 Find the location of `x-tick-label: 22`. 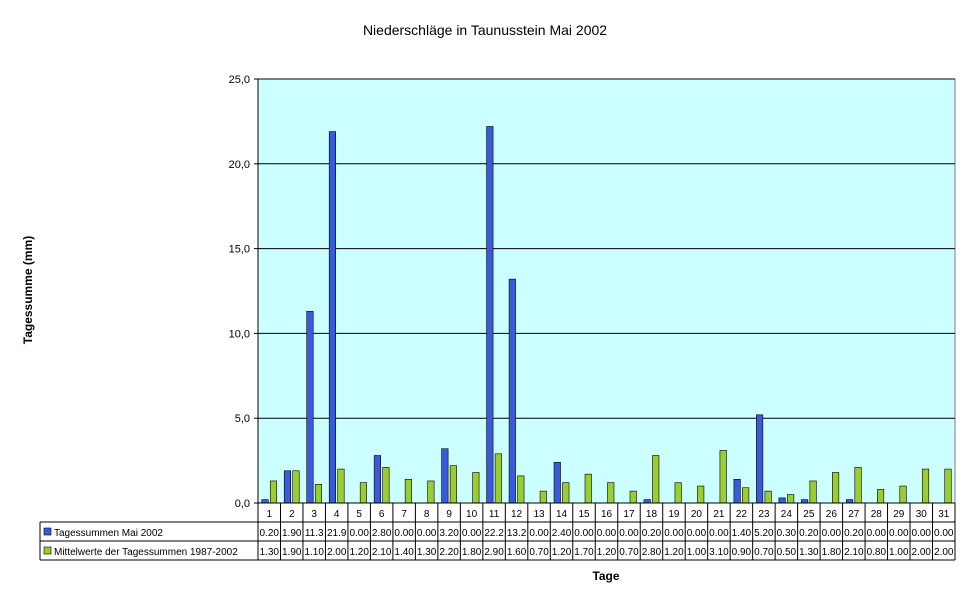

x-tick-label: 22 is located at coordinates (742, 514).